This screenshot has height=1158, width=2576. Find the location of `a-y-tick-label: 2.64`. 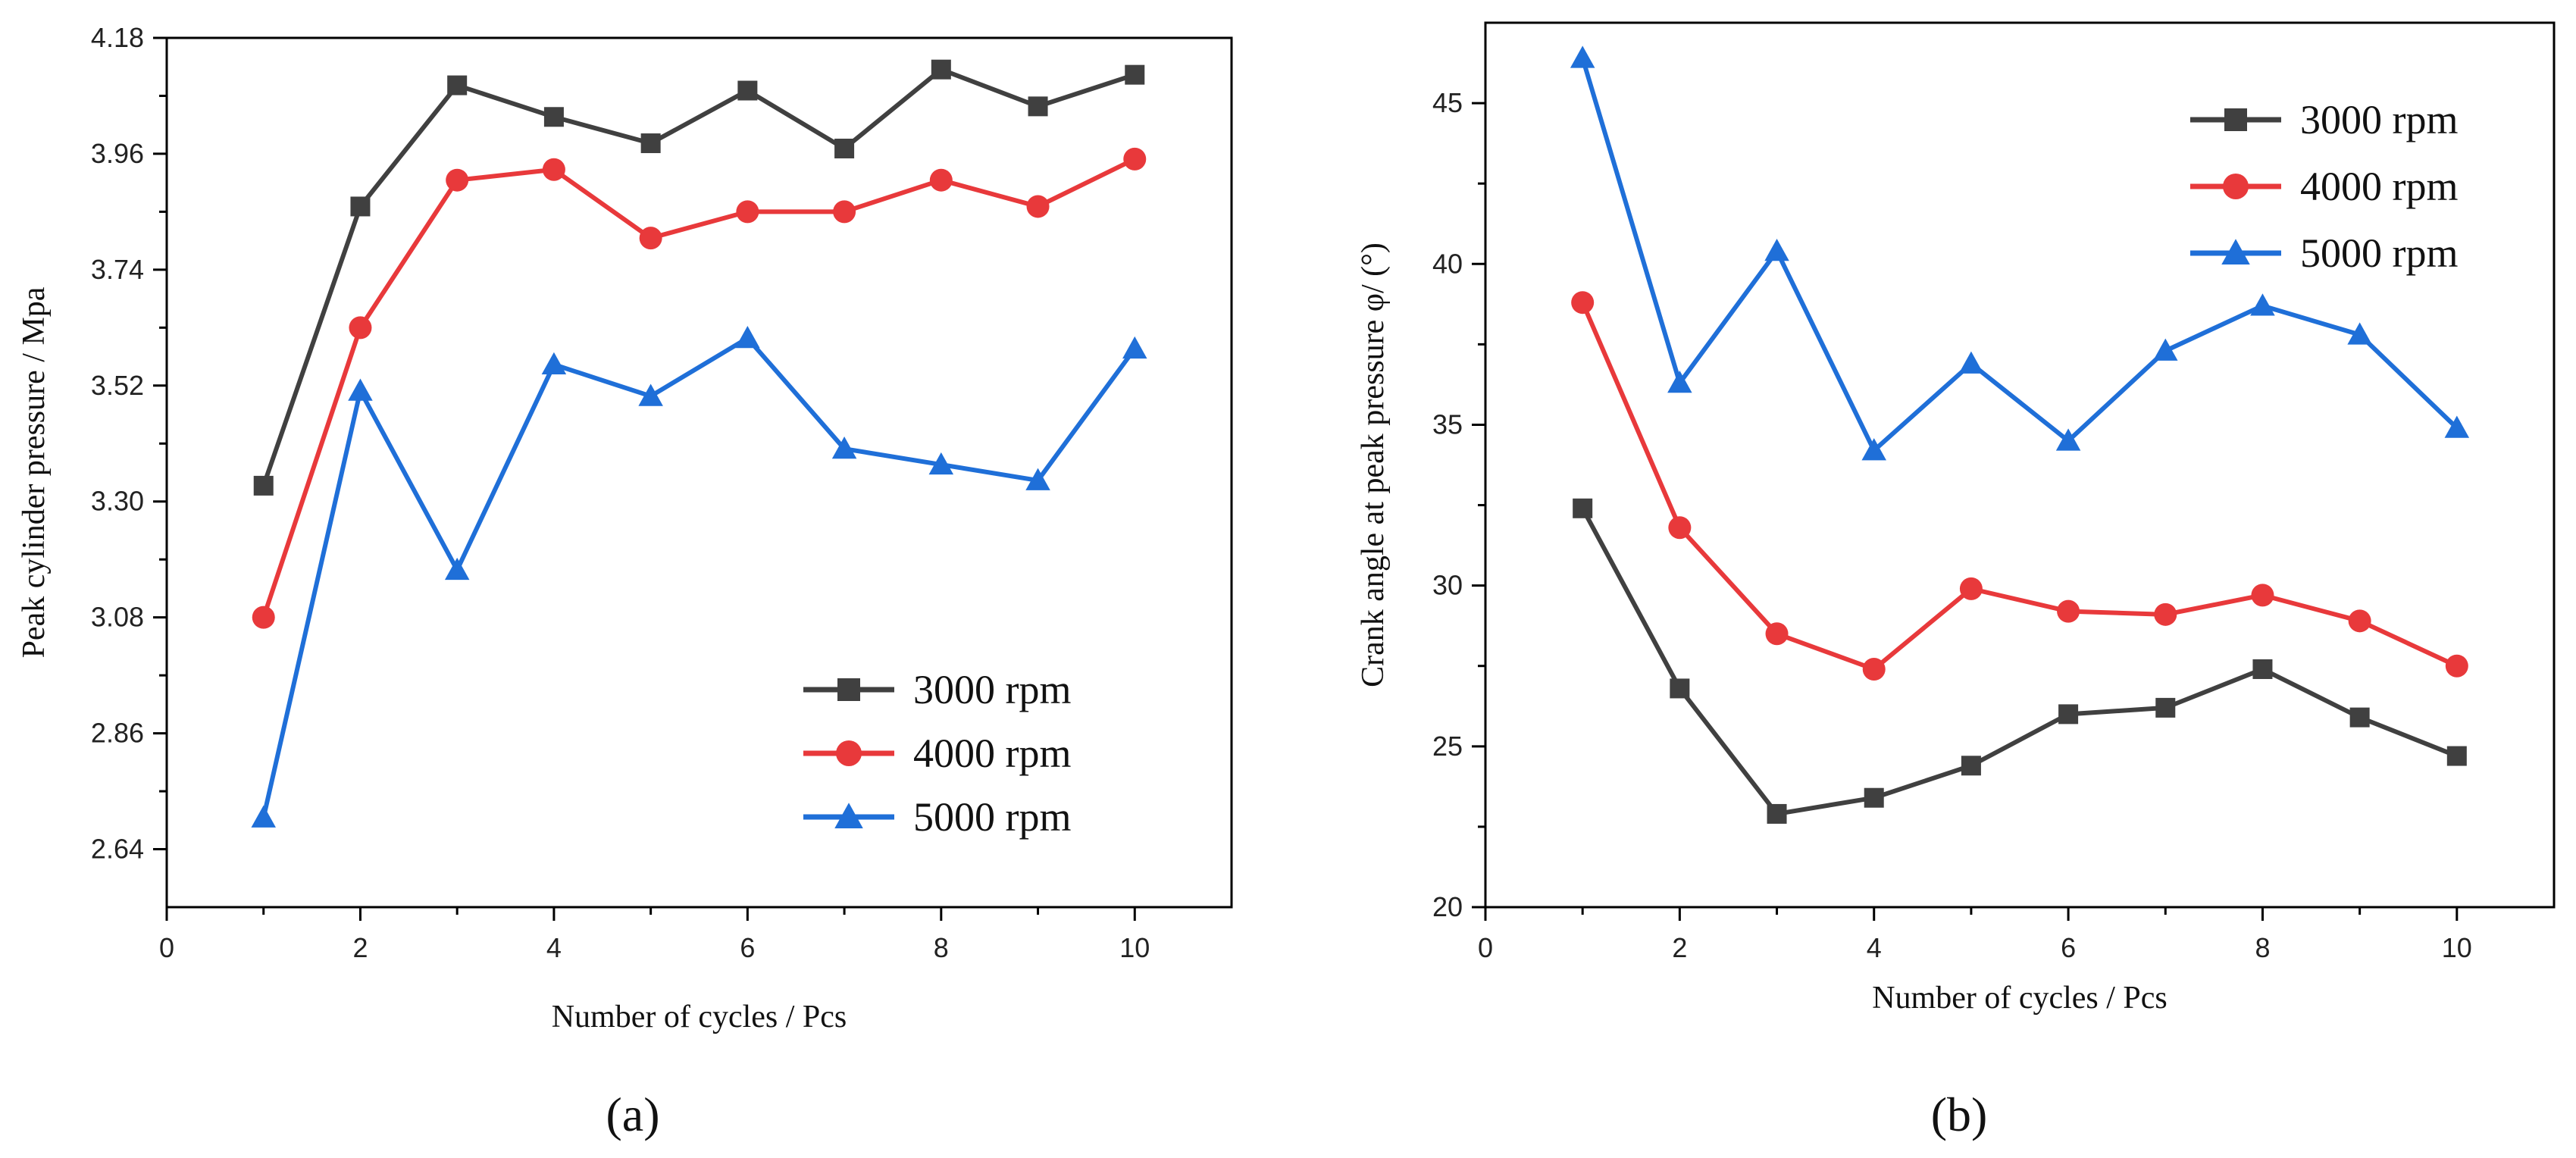

a-y-tick-label: 2.64 is located at coordinates (117, 849).